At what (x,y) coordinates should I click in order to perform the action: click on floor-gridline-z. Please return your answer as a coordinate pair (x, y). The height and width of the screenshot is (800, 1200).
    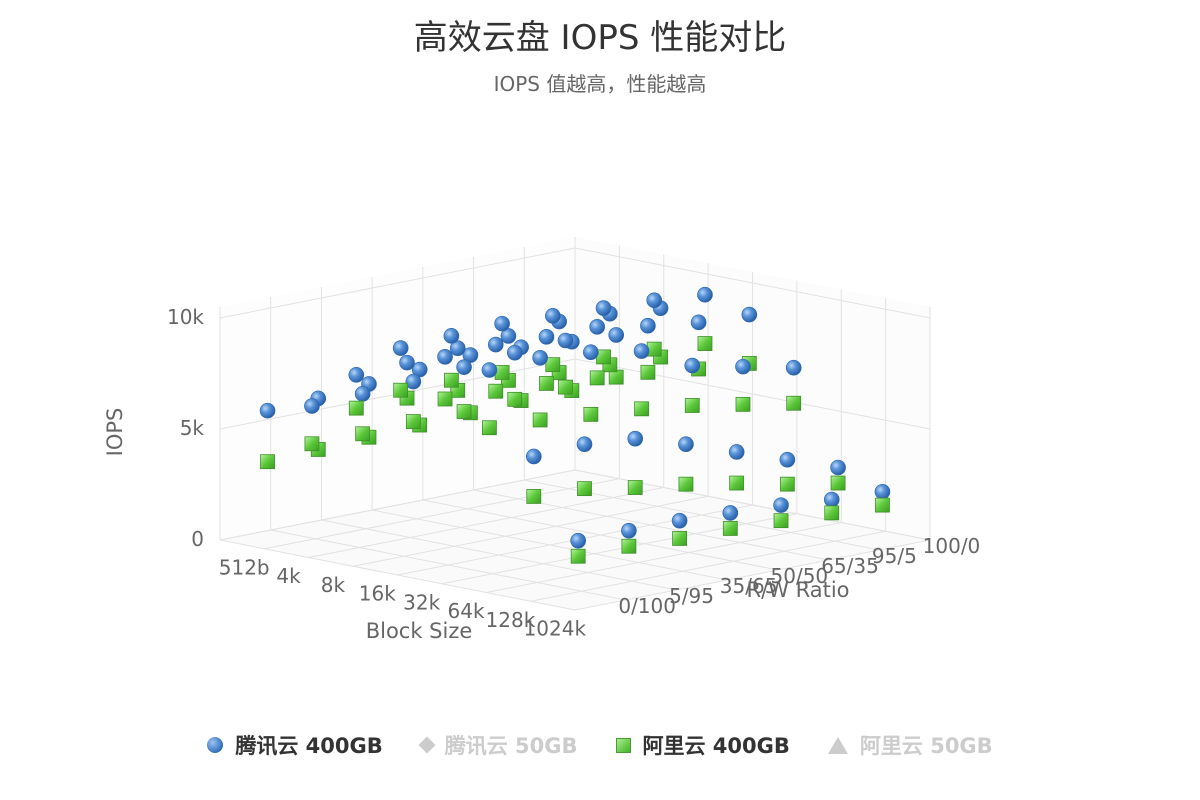
    Looking at the image, I should click on (397, 575).